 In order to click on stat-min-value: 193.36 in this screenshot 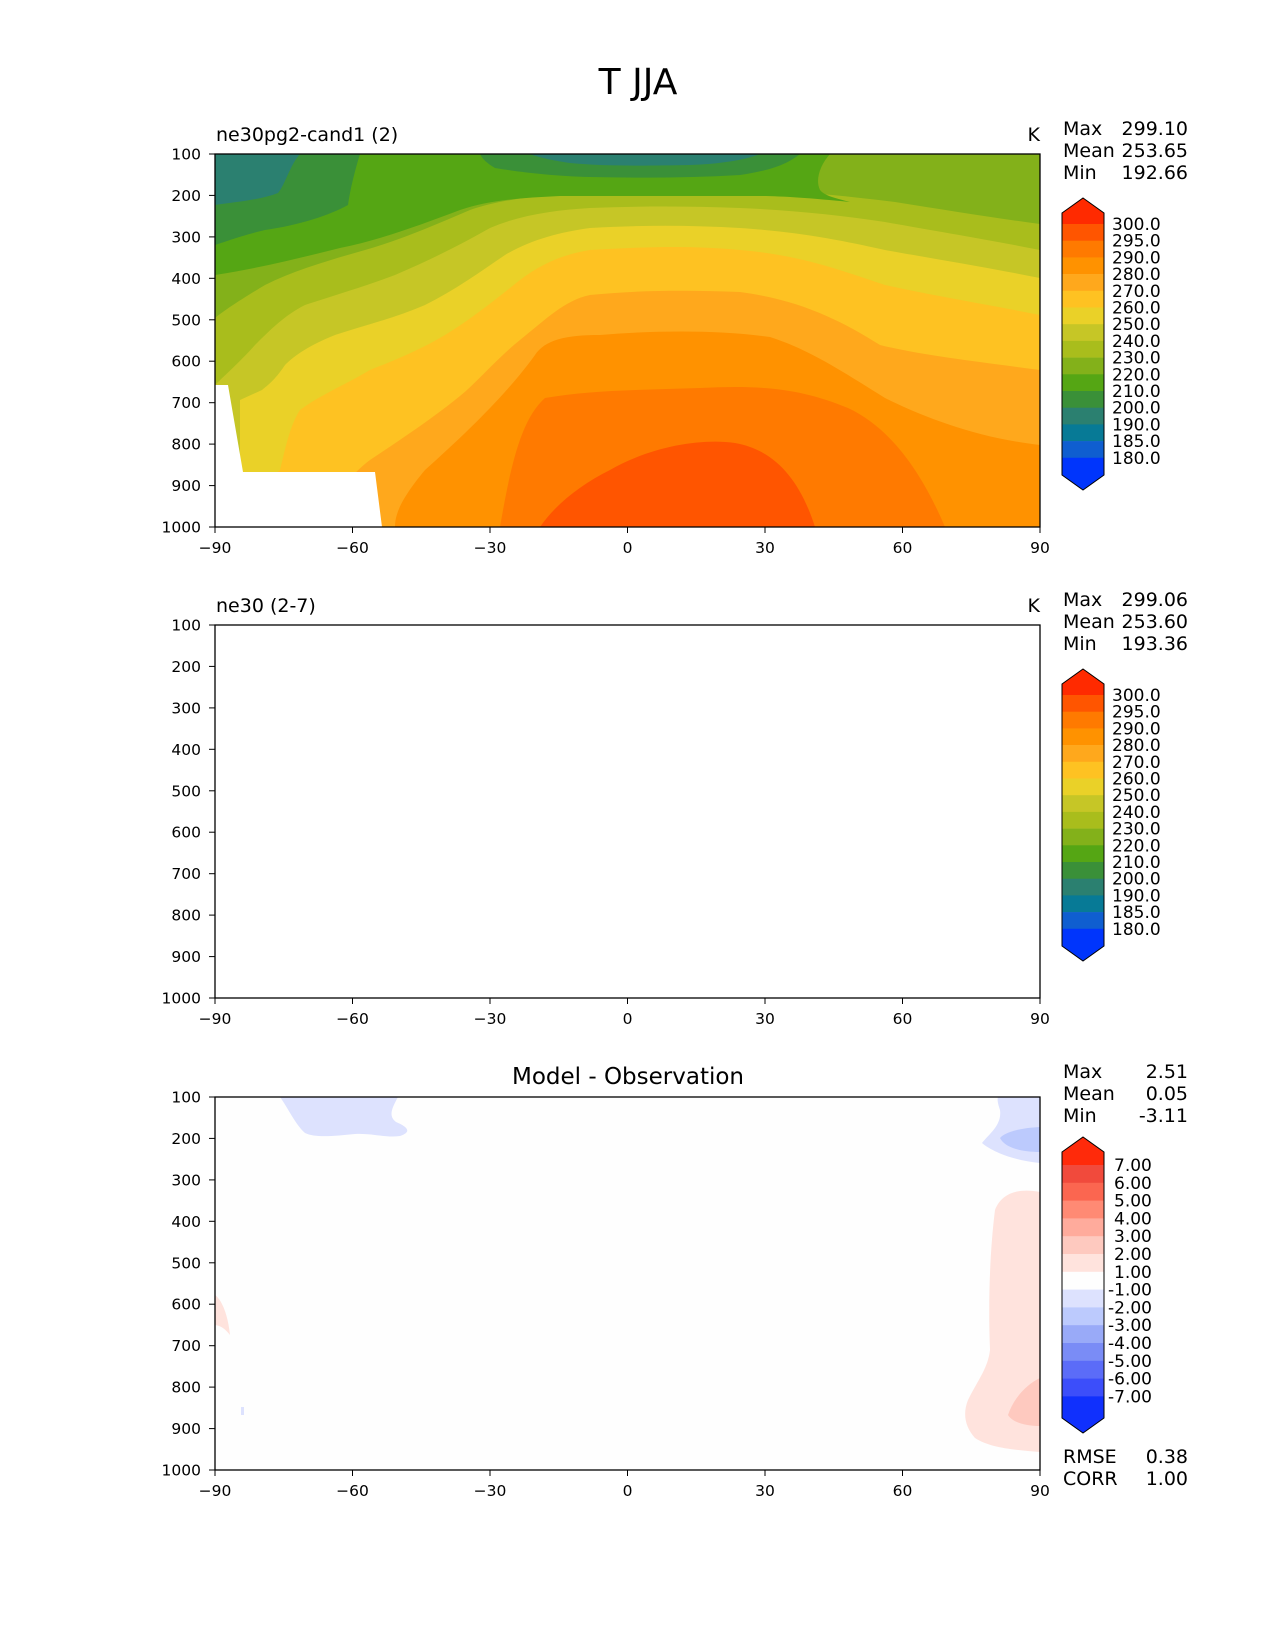, I will do `click(1155, 644)`.